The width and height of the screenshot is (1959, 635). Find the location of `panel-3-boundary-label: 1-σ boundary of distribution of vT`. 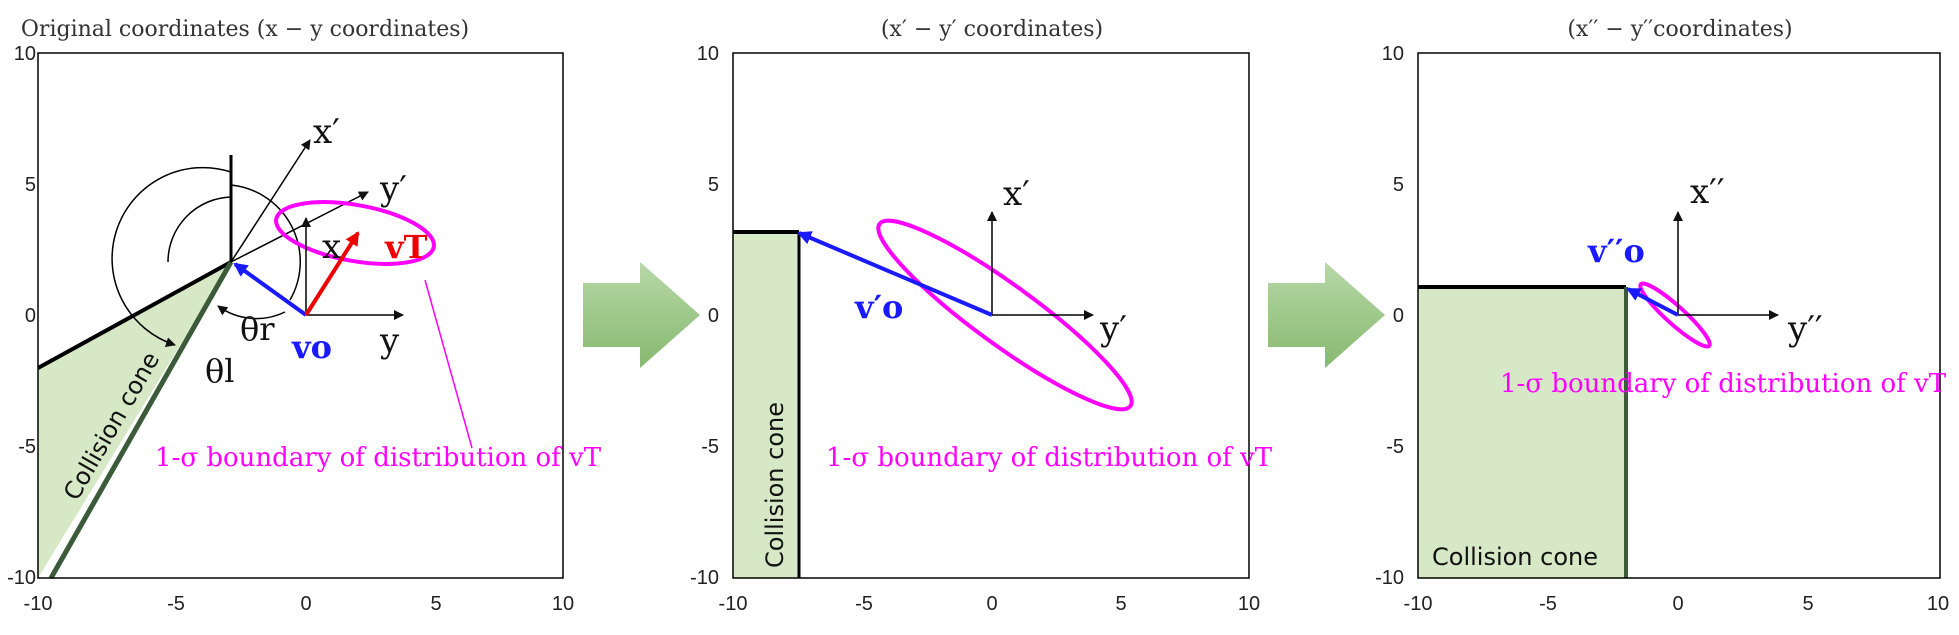

panel-3-boundary-label: 1-σ boundary of distribution of vT is located at coordinates (1723, 384).